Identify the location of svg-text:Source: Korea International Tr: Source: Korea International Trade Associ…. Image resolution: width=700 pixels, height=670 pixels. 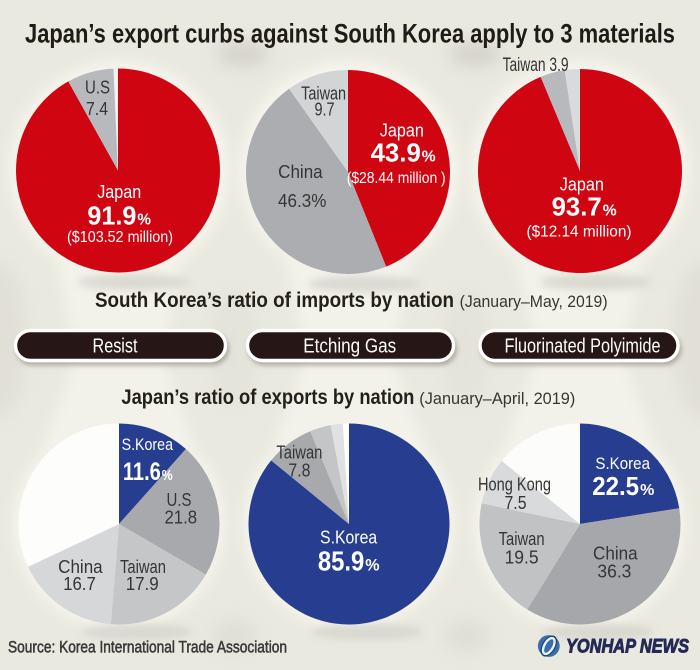
(147, 648).